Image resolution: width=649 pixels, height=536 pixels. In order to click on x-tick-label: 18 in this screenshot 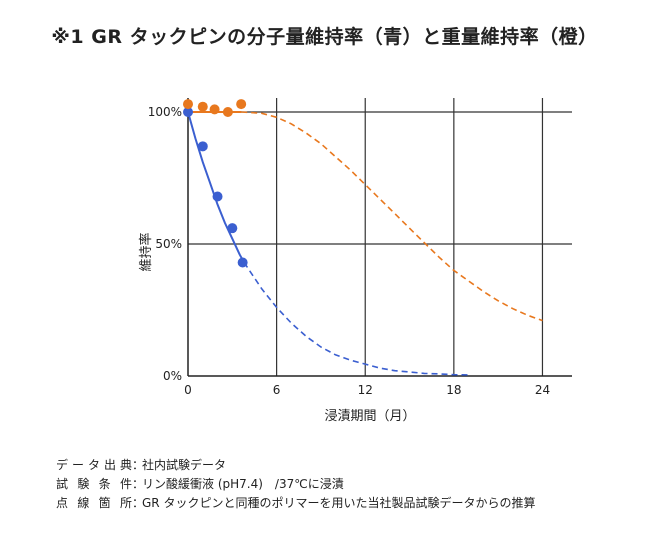, I will do `click(453, 390)`.